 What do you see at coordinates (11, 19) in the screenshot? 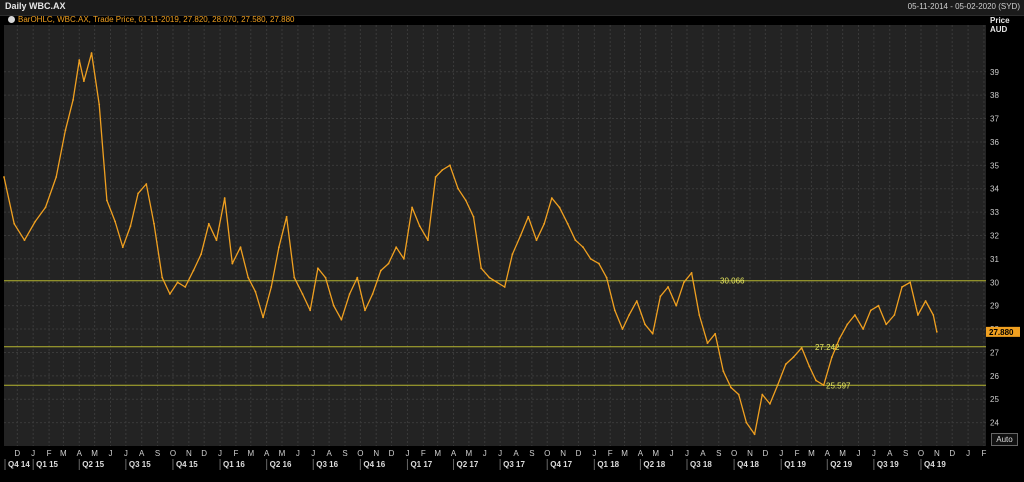
I see `legend-marker-icon` at bounding box center [11, 19].